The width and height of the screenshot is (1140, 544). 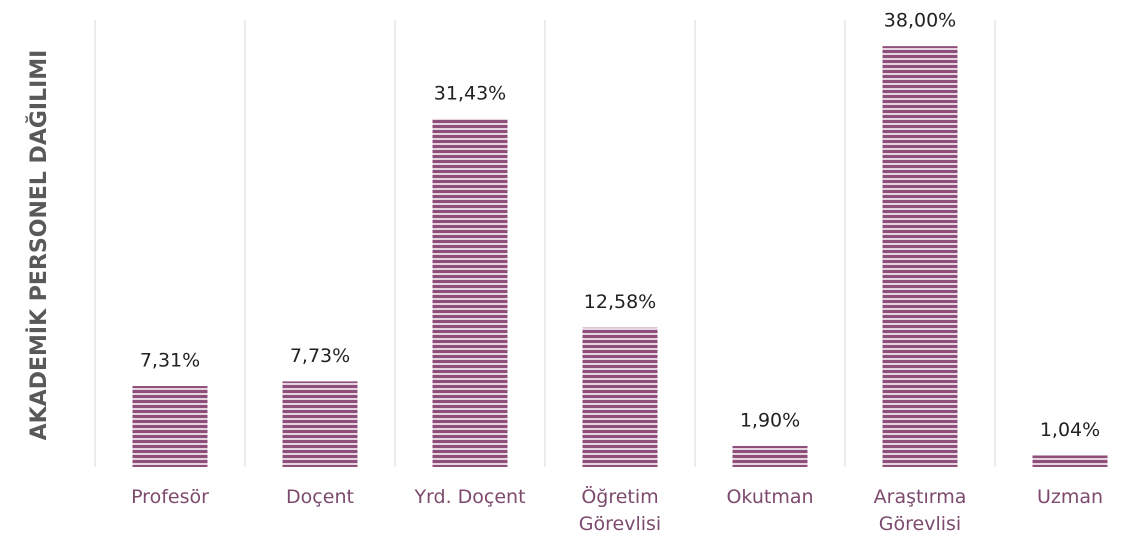 I want to click on value-label: 7,73%, so click(x=320, y=356).